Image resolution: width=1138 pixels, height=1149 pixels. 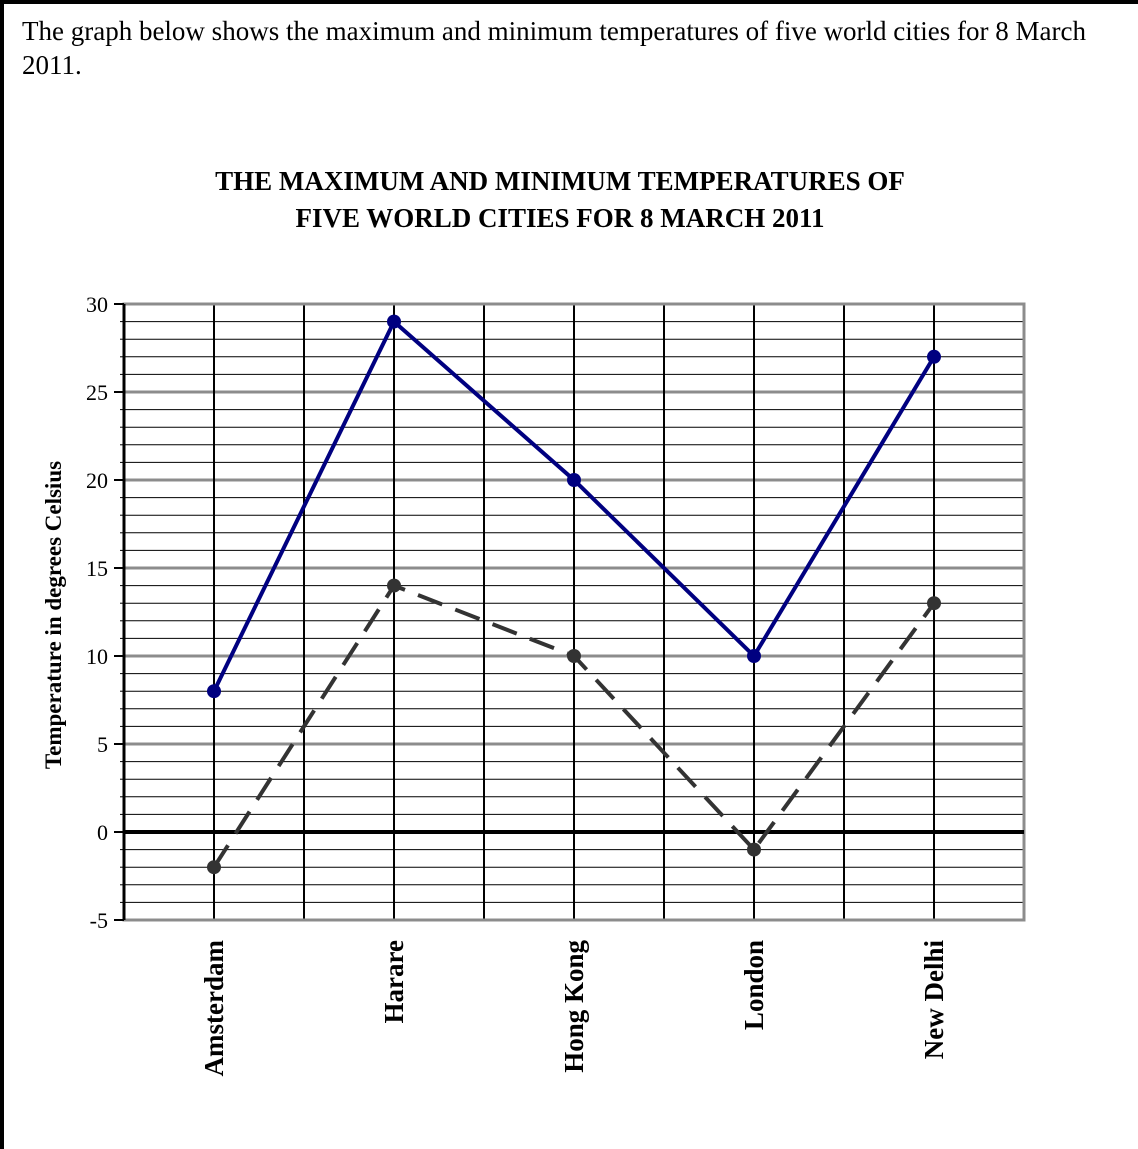 What do you see at coordinates (560, 181) in the screenshot?
I see `chart-title: THE MAXIMUM AND MINIMUM TEMPERATURES OF` at bounding box center [560, 181].